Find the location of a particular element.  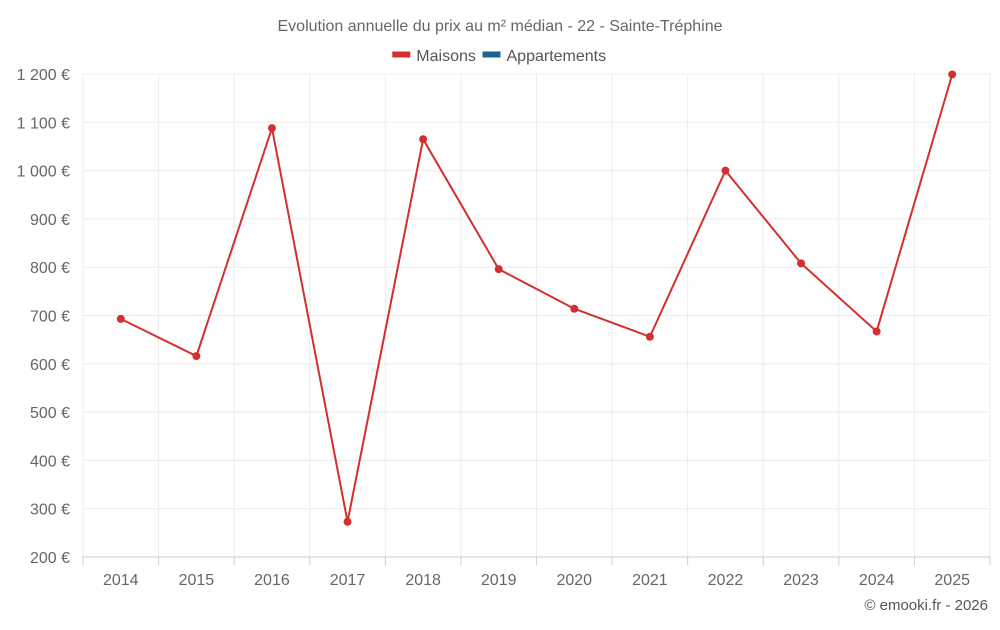

x-tick-label: 2015 is located at coordinates (197, 580).